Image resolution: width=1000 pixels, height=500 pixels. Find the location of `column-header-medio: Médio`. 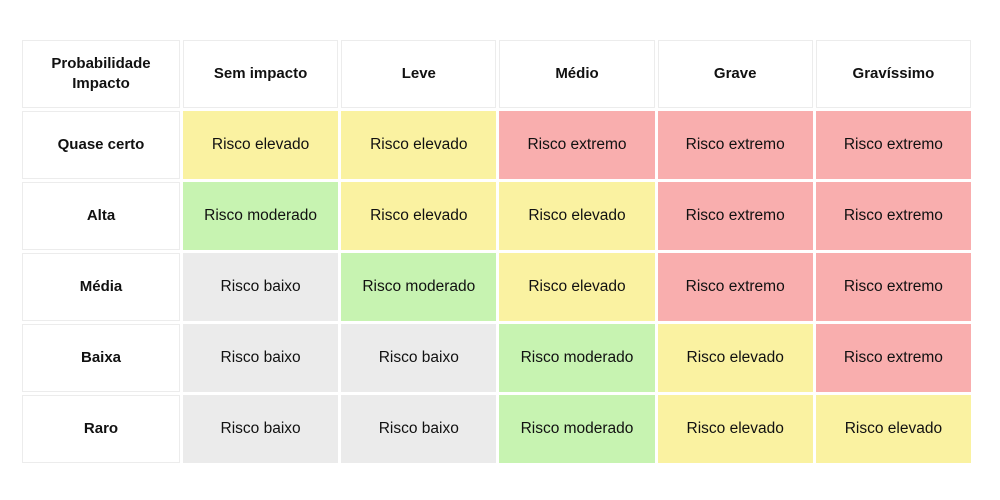

column-header-medio: Médio is located at coordinates (577, 74).